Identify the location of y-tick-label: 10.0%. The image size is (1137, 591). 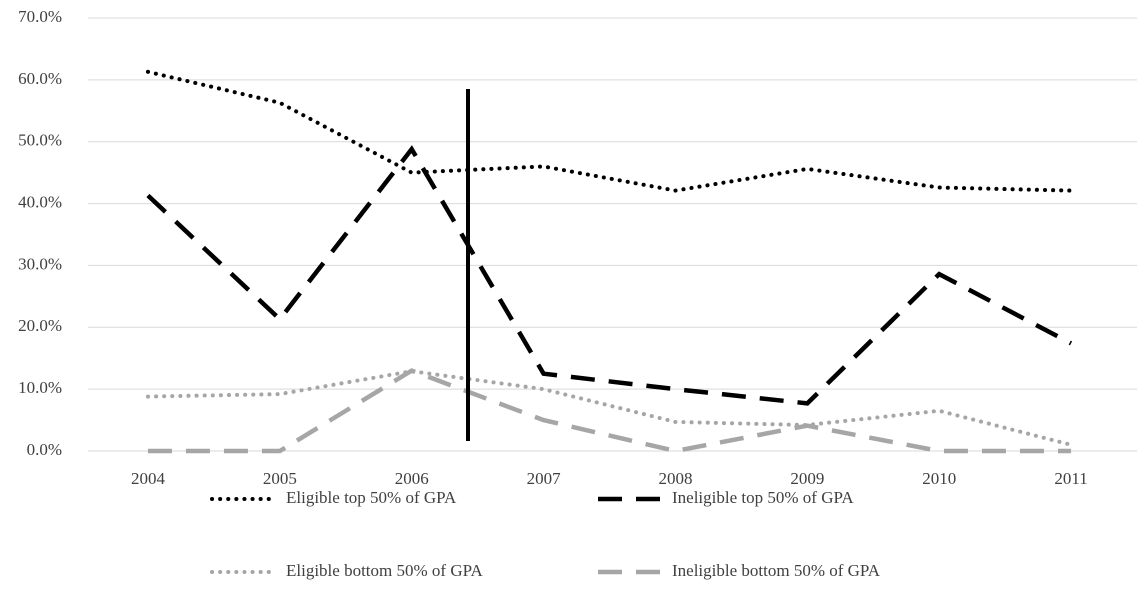
(40, 387).